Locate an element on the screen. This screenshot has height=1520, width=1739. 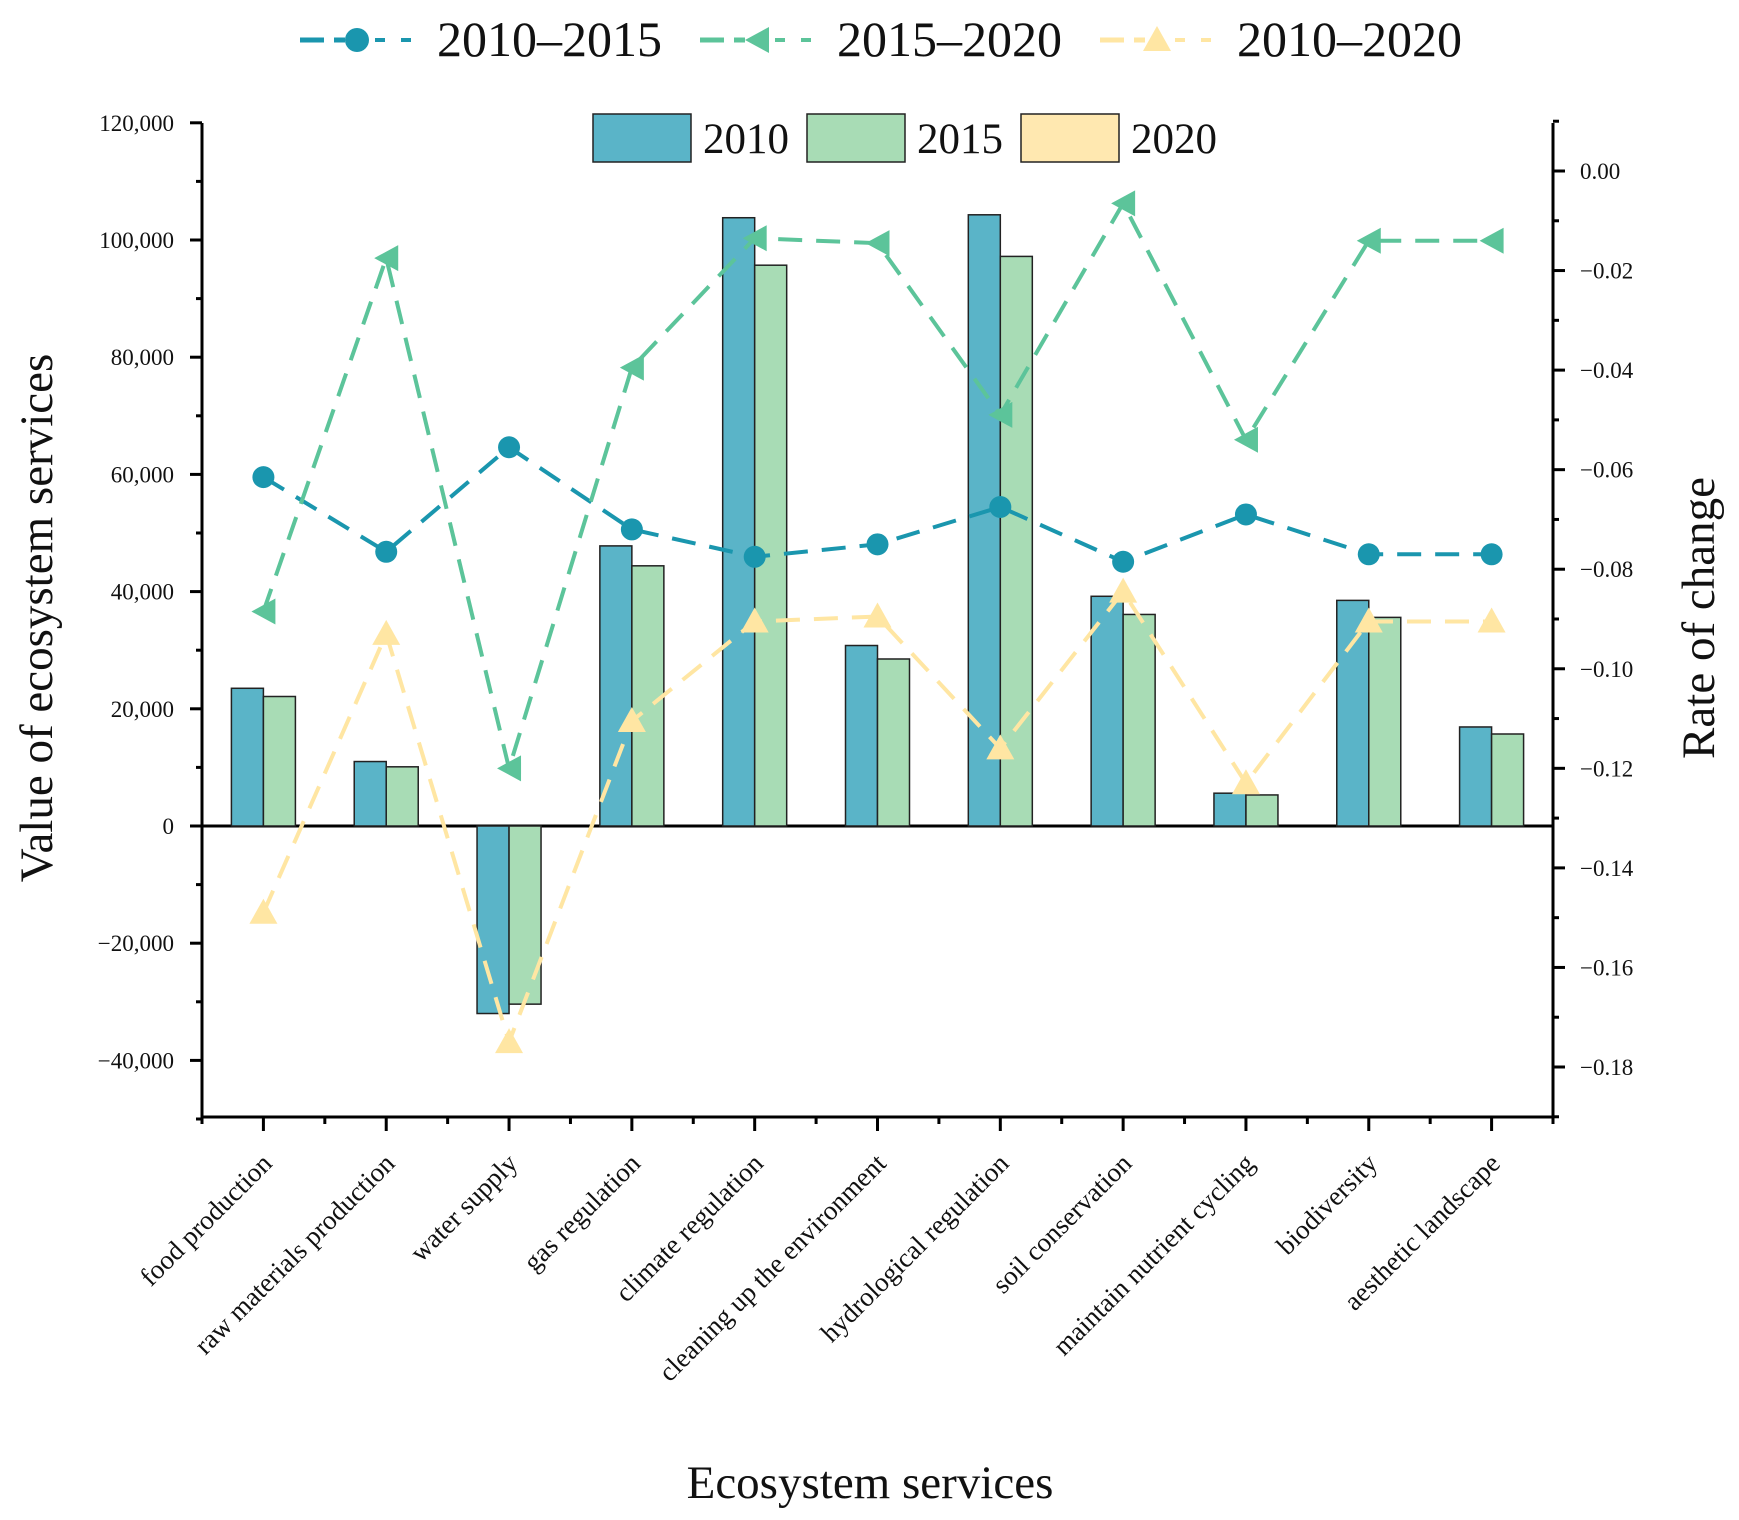
x-category-label: raw materials production is located at coordinates (294, 1254).